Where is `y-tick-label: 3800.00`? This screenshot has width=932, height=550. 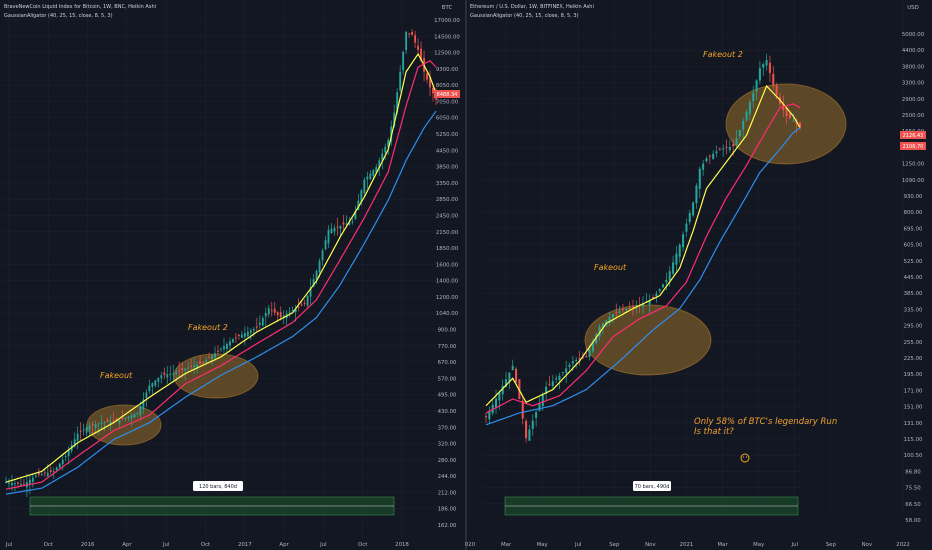
y-tick-label: 3800.00 is located at coordinates (913, 67).